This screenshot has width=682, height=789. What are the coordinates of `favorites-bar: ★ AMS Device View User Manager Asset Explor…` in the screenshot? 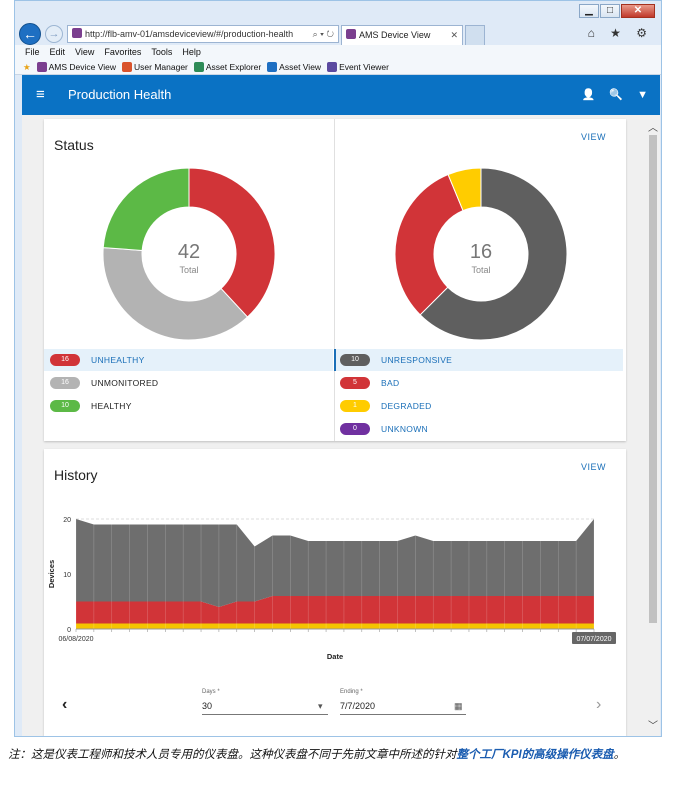 It's located at (338, 67).